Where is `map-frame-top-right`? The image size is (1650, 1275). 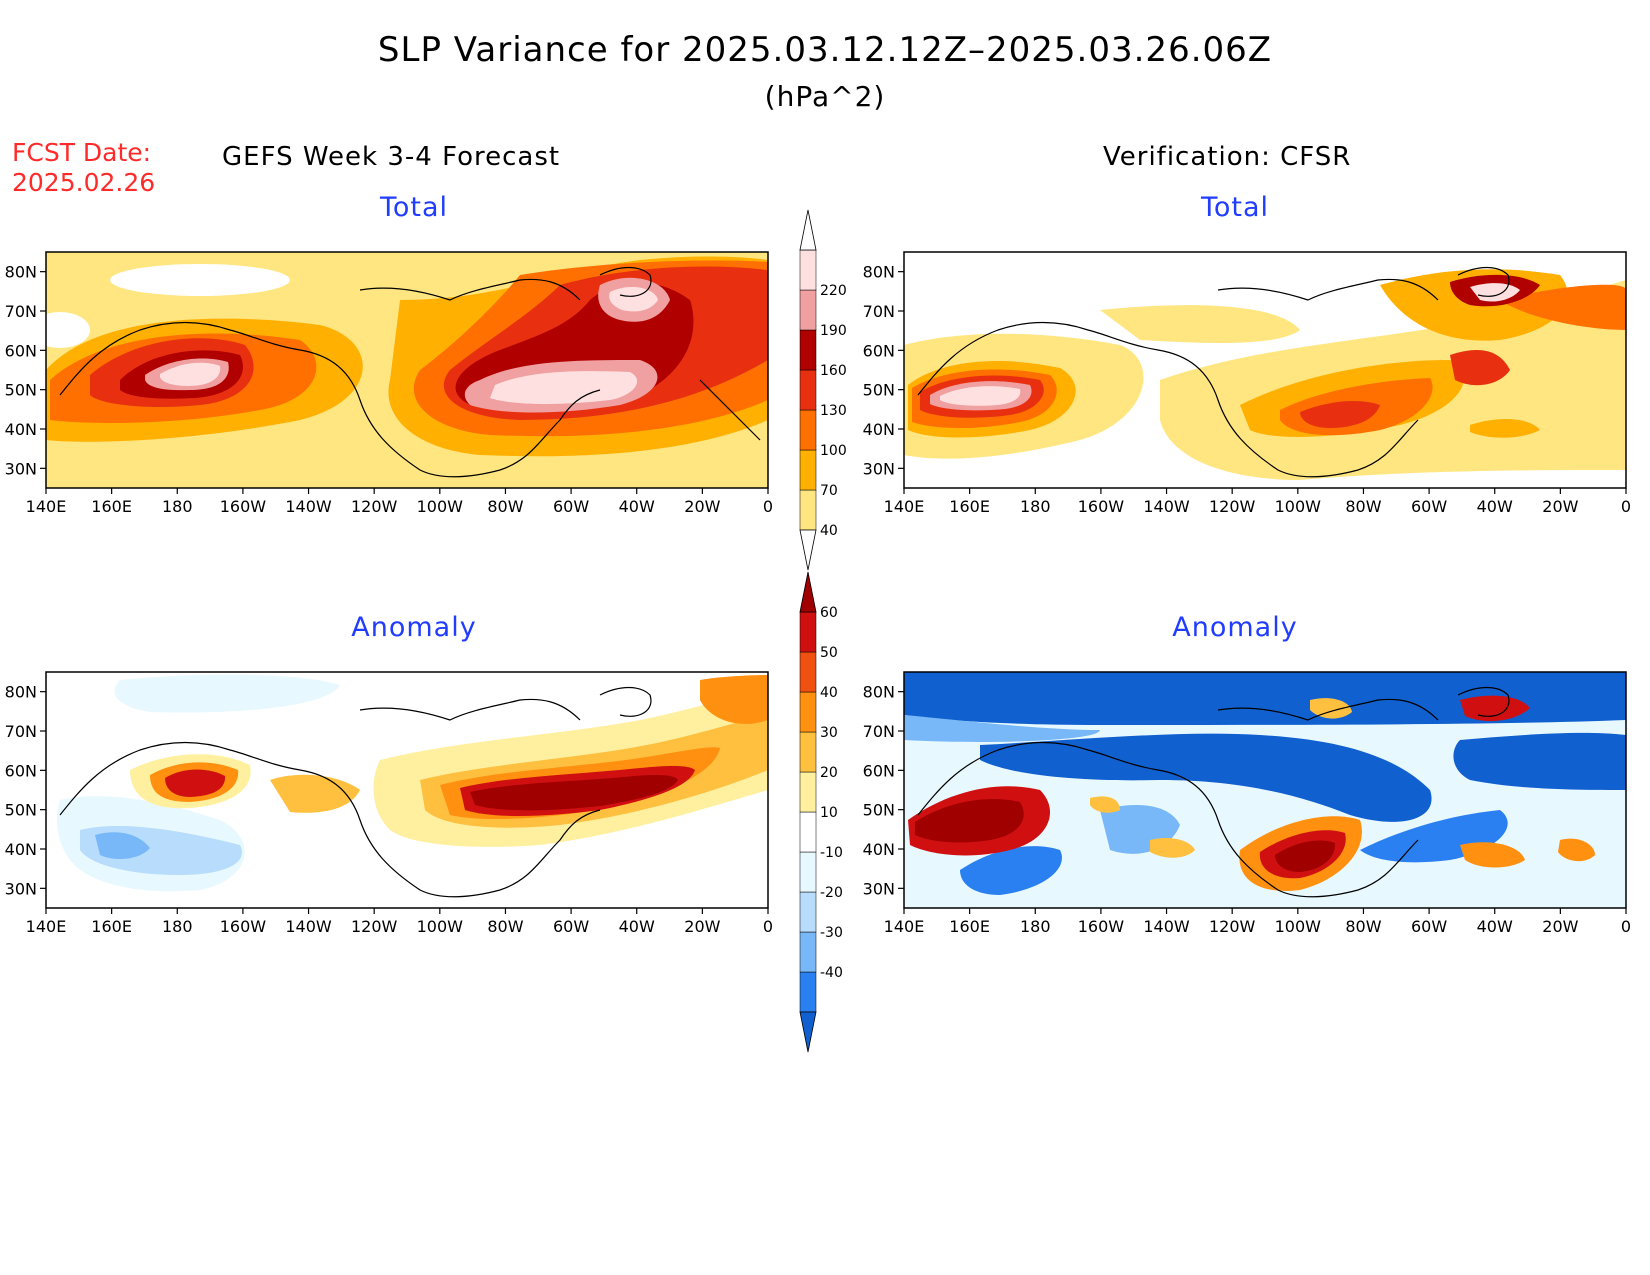 map-frame-top-right is located at coordinates (1265, 370).